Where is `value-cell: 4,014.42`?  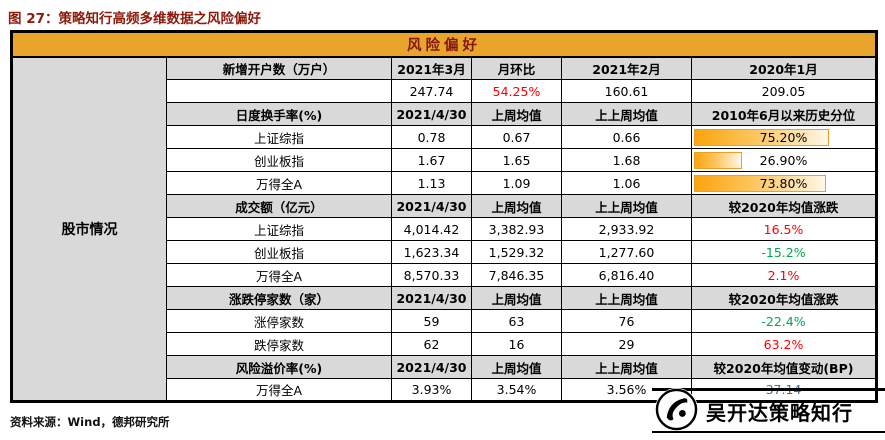 value-cell: 4,014.42 is located at coordinates (431, 229).